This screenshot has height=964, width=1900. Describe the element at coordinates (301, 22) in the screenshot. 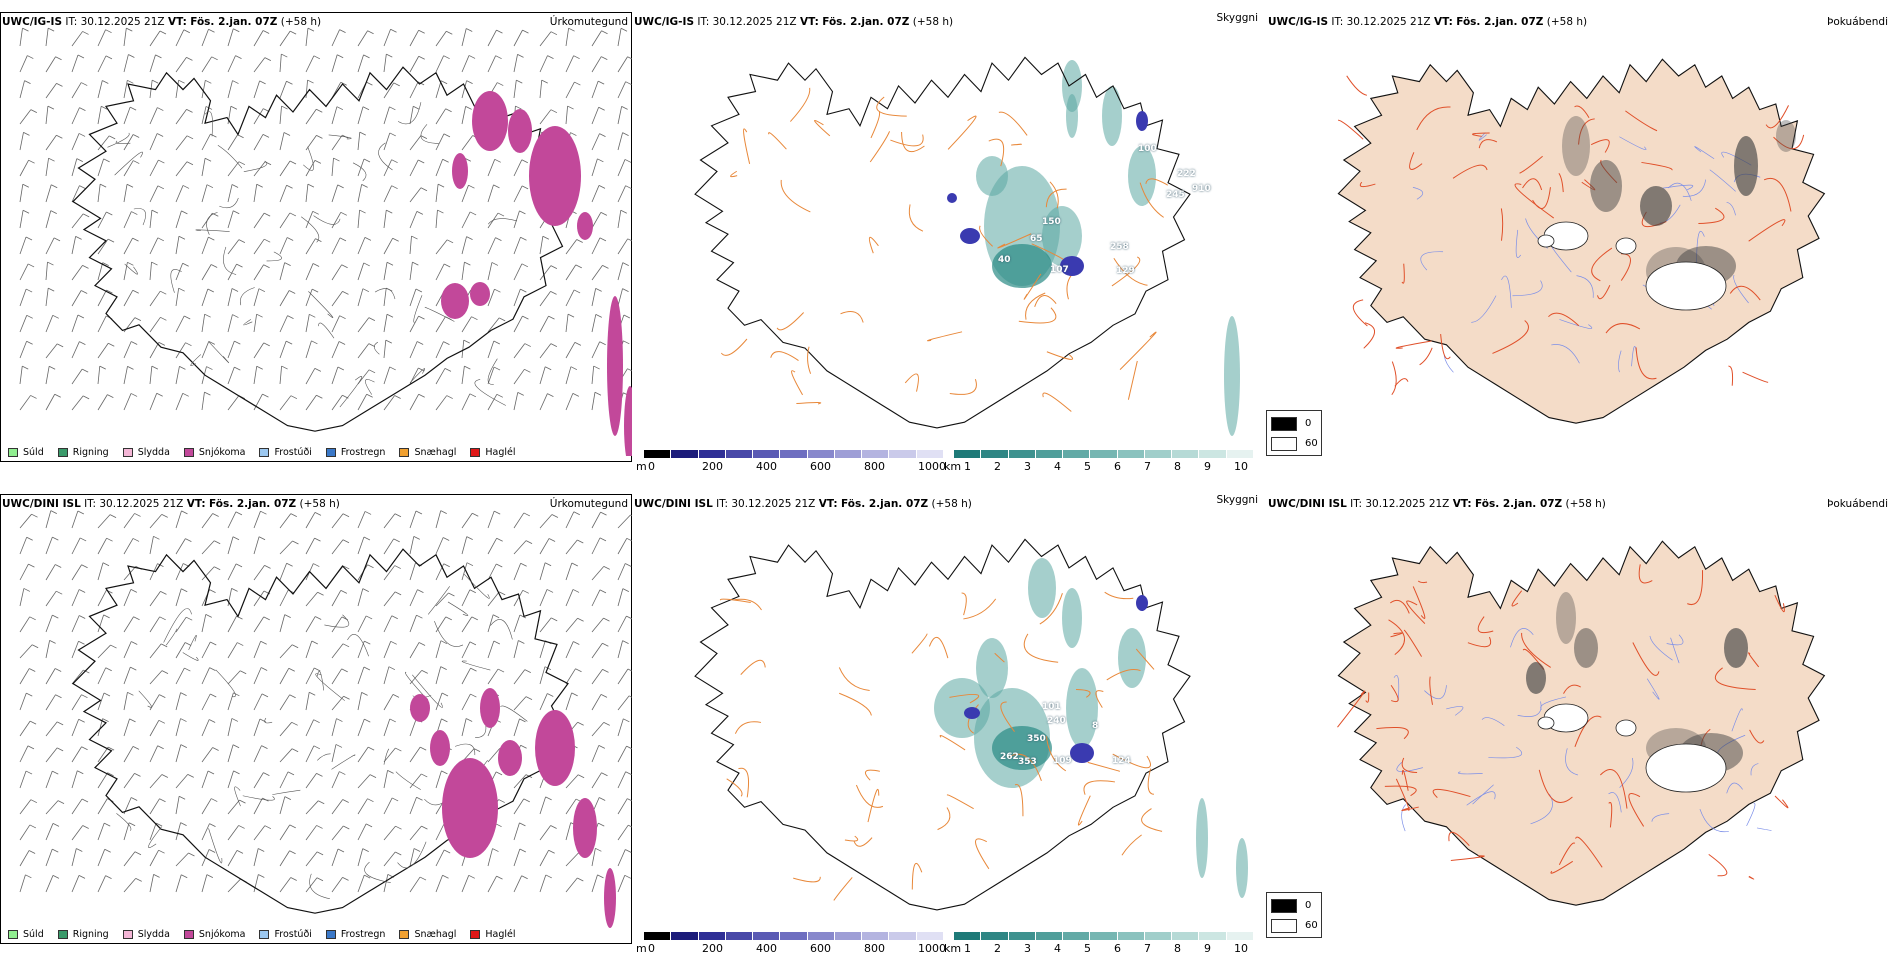

I see `lead-time: (+58 h)` at that location.